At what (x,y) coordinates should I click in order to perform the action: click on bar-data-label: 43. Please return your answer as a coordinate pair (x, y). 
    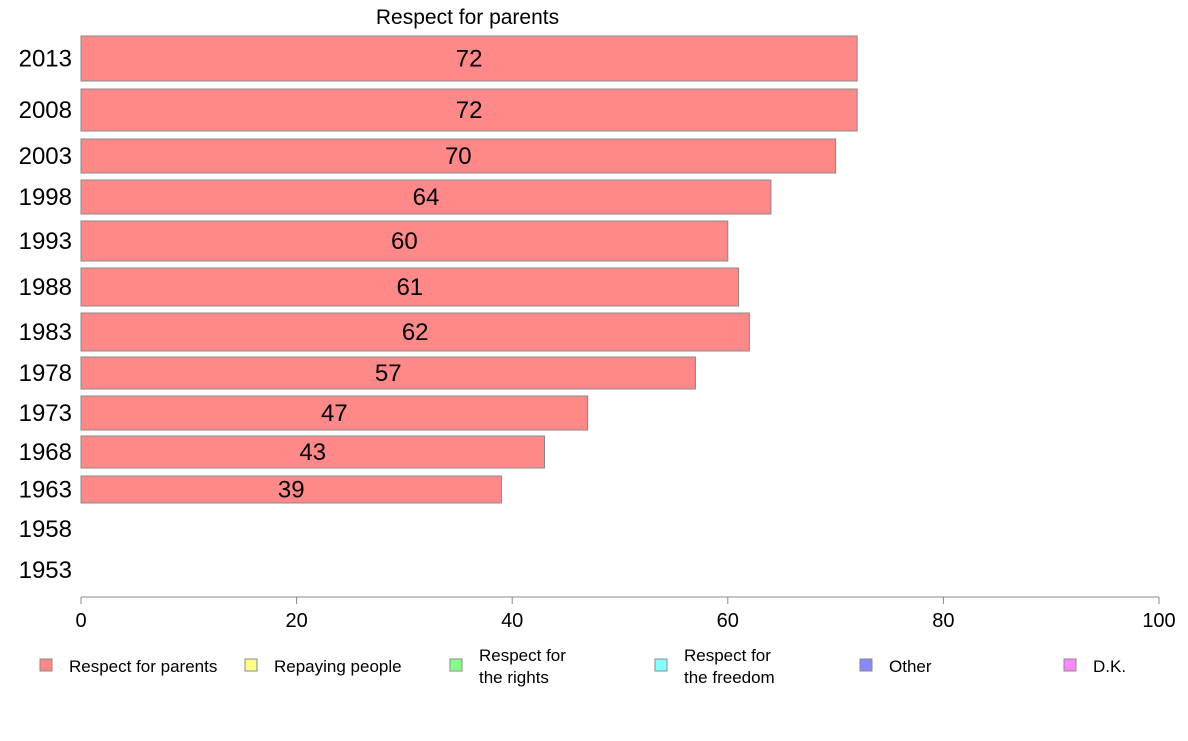
    Looking at the image, I should click on (312, 452).